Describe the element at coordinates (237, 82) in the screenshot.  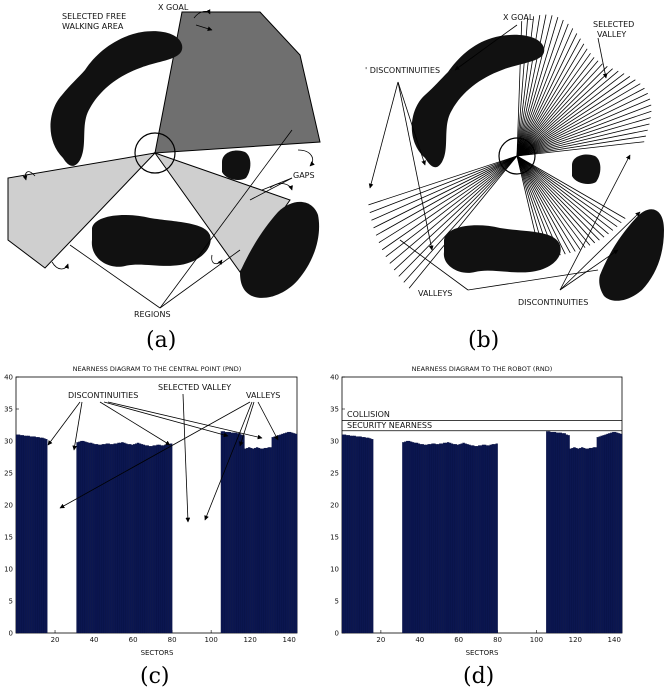
I see `selected-free-walking-area` at that location.